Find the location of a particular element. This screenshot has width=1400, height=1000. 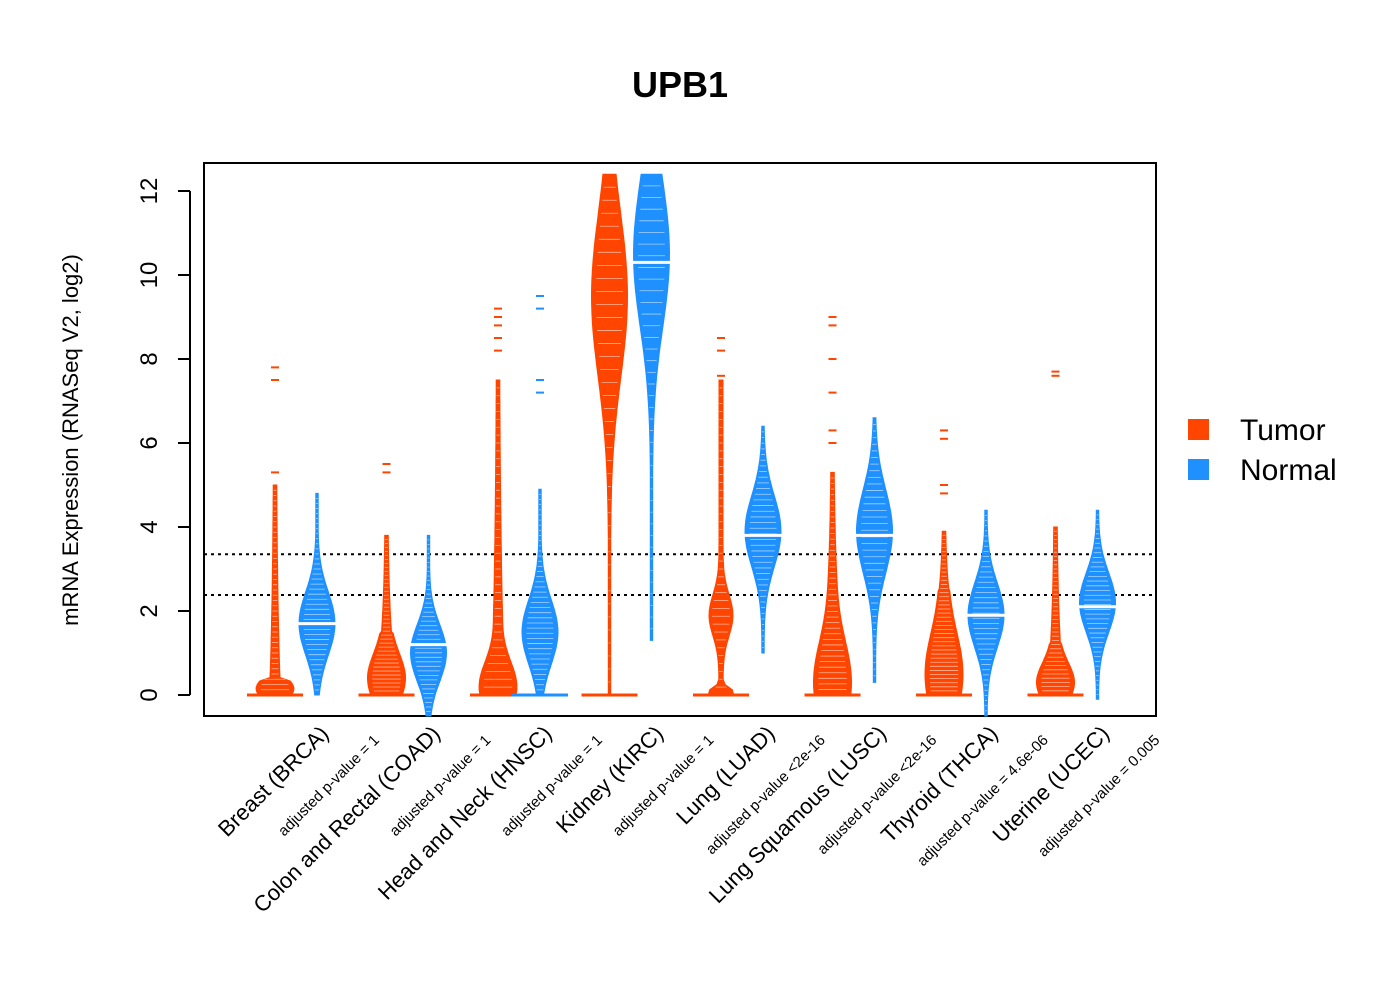

chart-title: UPB1 is located at coordinates (680, 84).